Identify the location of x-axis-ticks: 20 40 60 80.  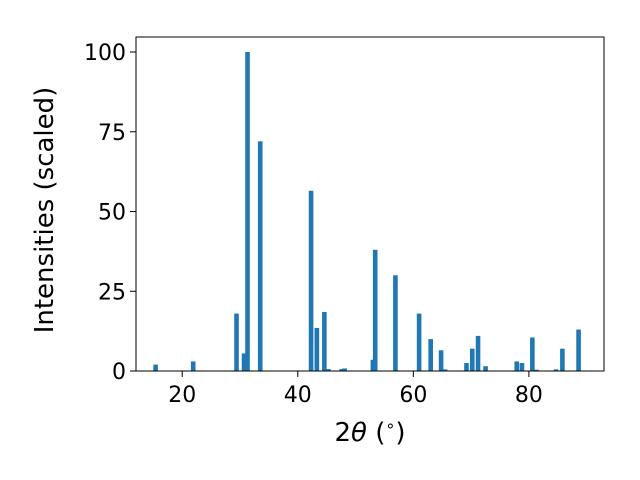
(355, 389).